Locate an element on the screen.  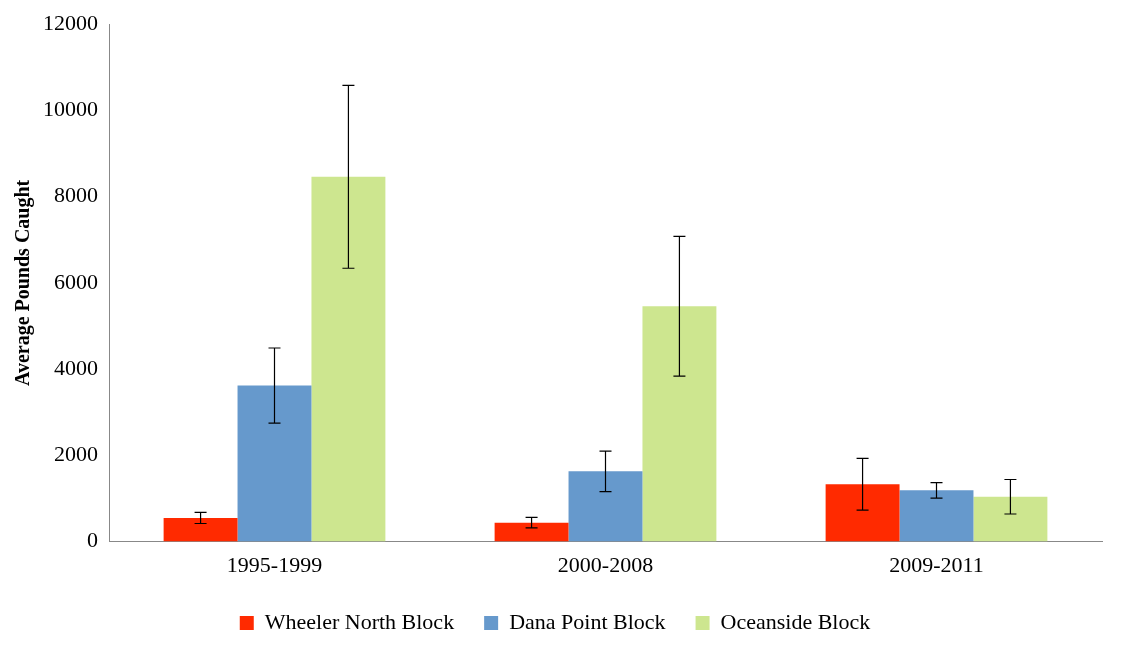
y-tick-label: 10000 is located at coordinates (70, 109).